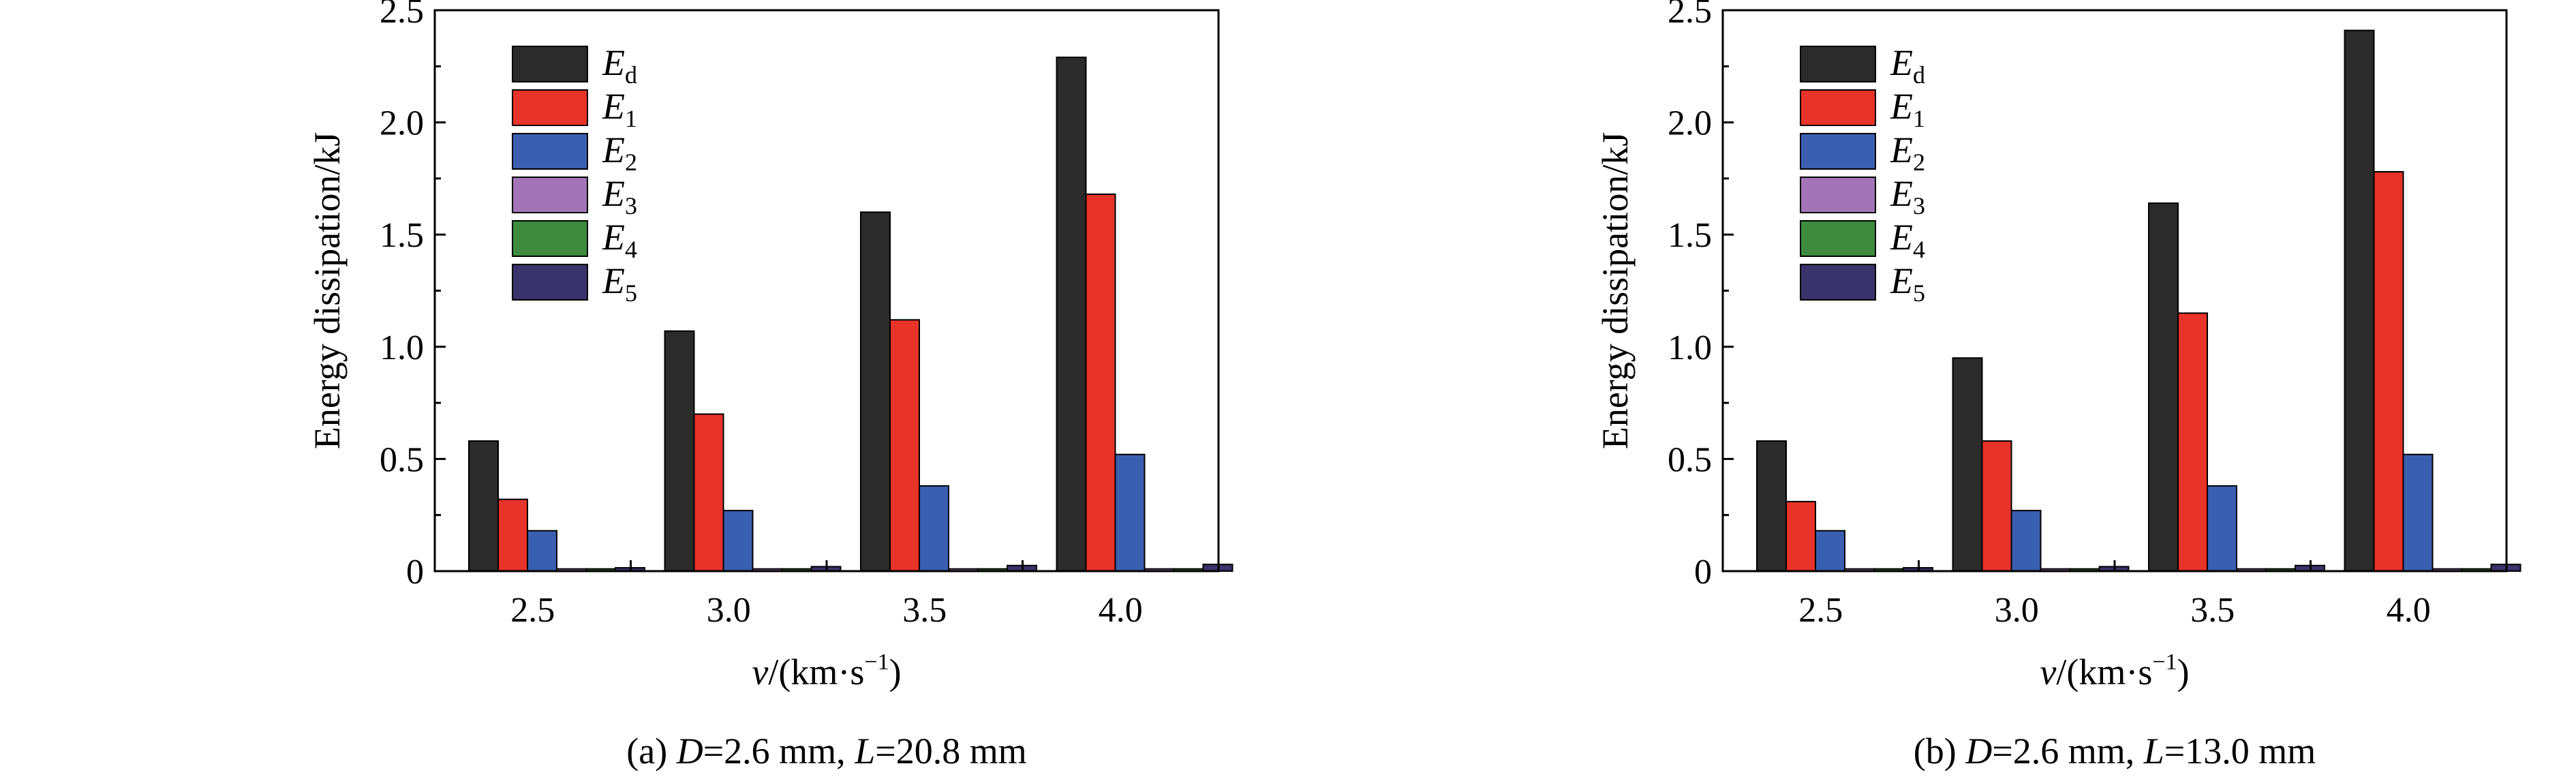 The width and height of the screenshot is (2576, 779). What do you see at coordinates (2115, 752) in the screenshot?
I see `panel-caption: (b) D=2.6 mm, L=13.0 mm` at bounding box center [2115, 752].